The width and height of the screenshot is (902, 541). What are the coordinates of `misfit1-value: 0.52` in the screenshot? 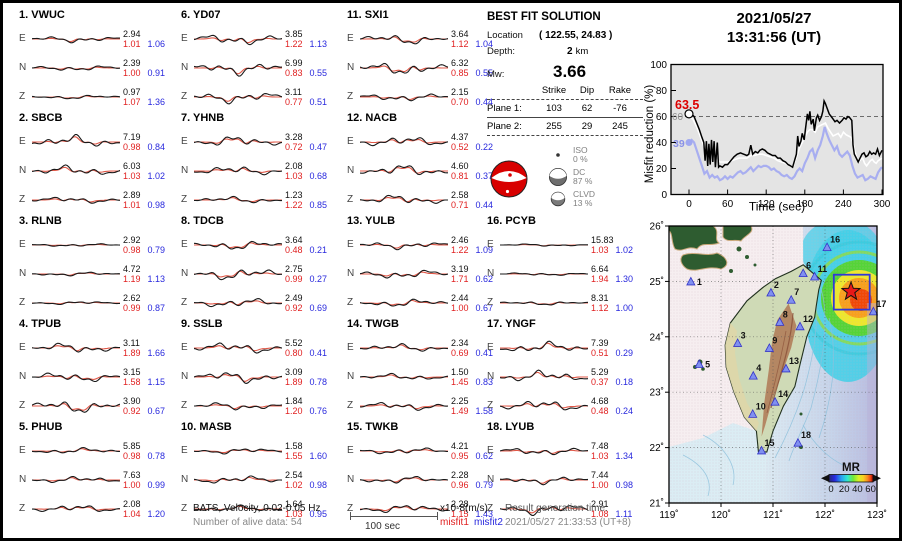 It's located at (460, 146).